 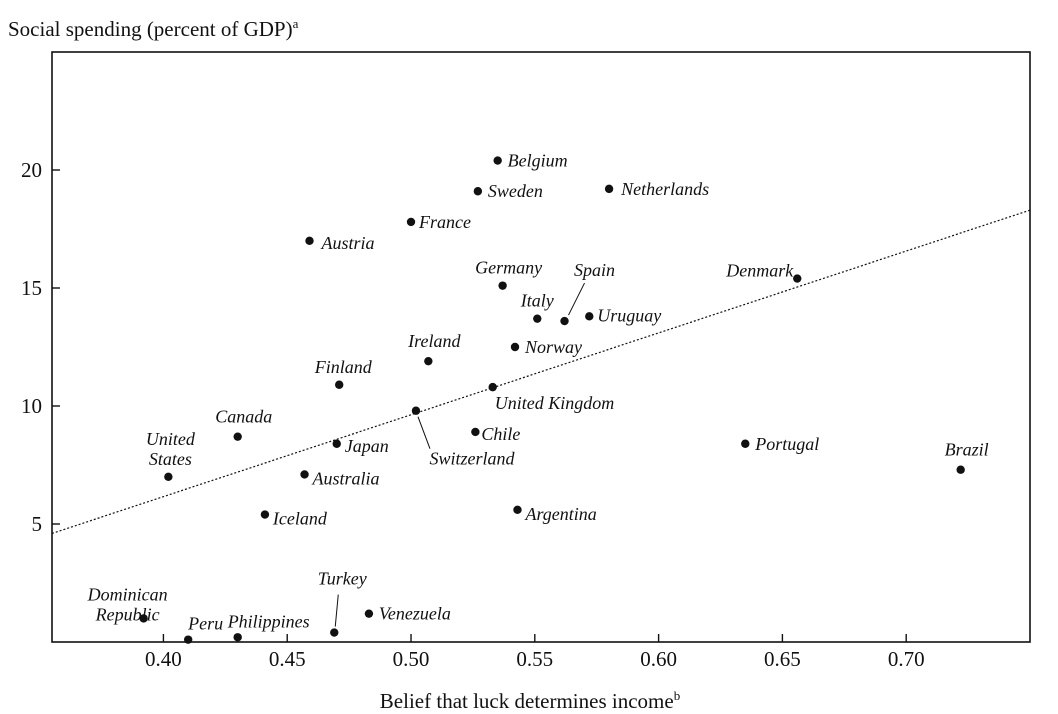 I want to click on data-point-peru, so click(x=188, y=639).